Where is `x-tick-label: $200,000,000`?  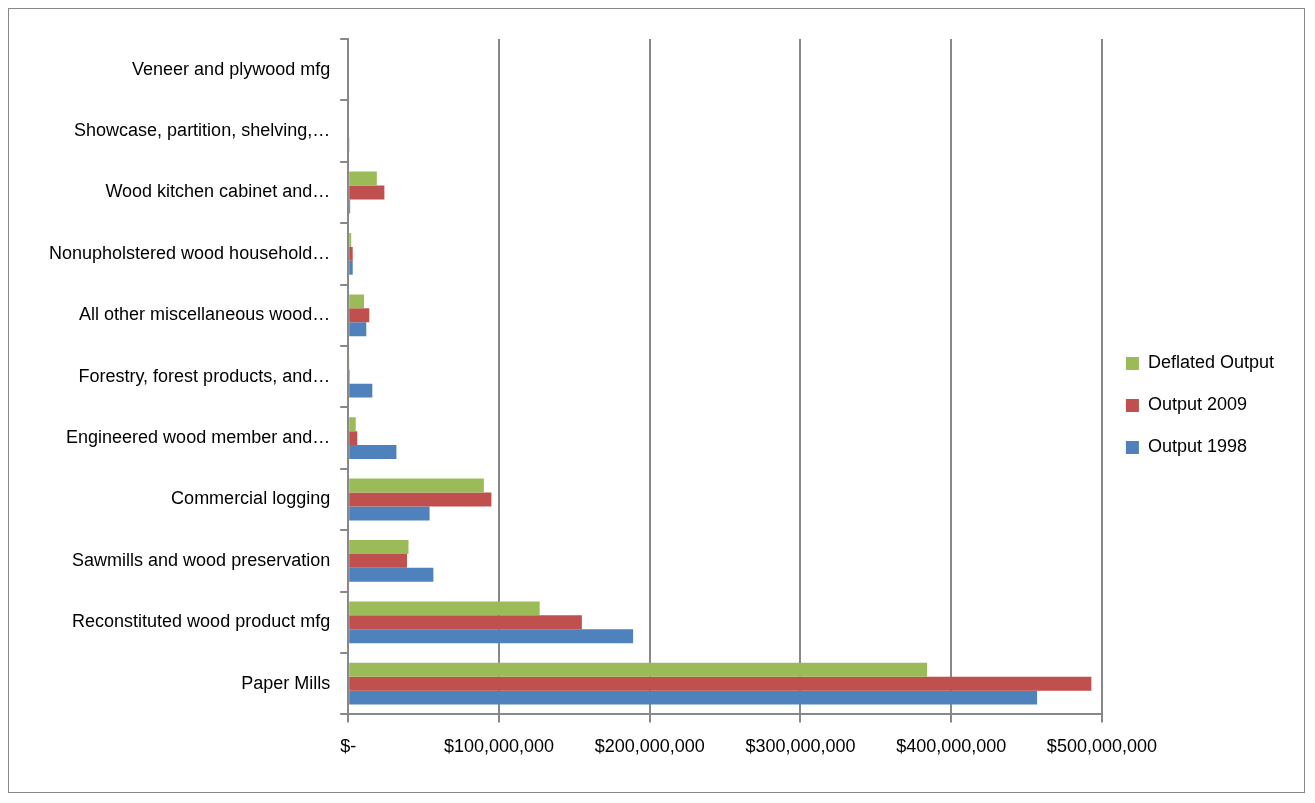
x-tick-label: $200,000,000 is located at coordinates (649, 746).